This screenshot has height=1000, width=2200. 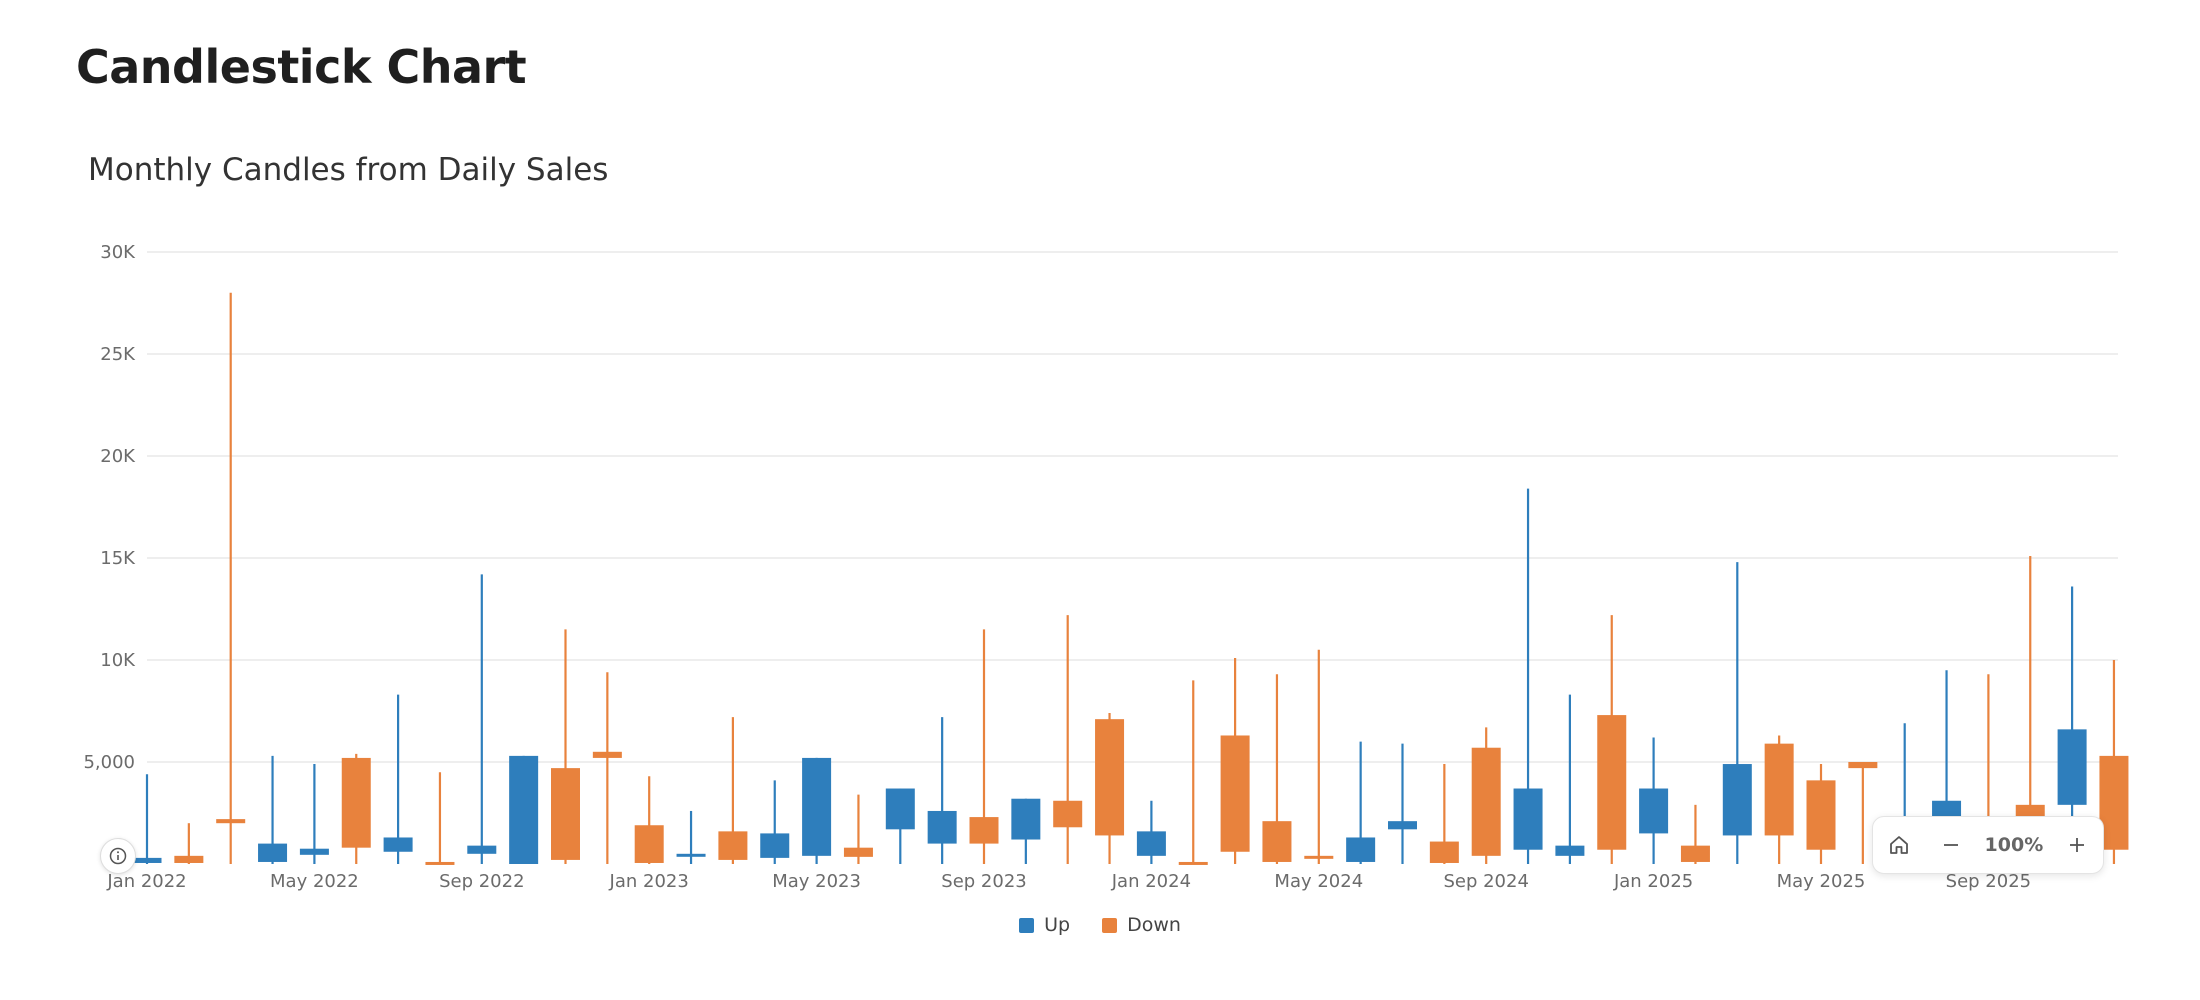 I want to click on info-button, so click(x=118, y=856).